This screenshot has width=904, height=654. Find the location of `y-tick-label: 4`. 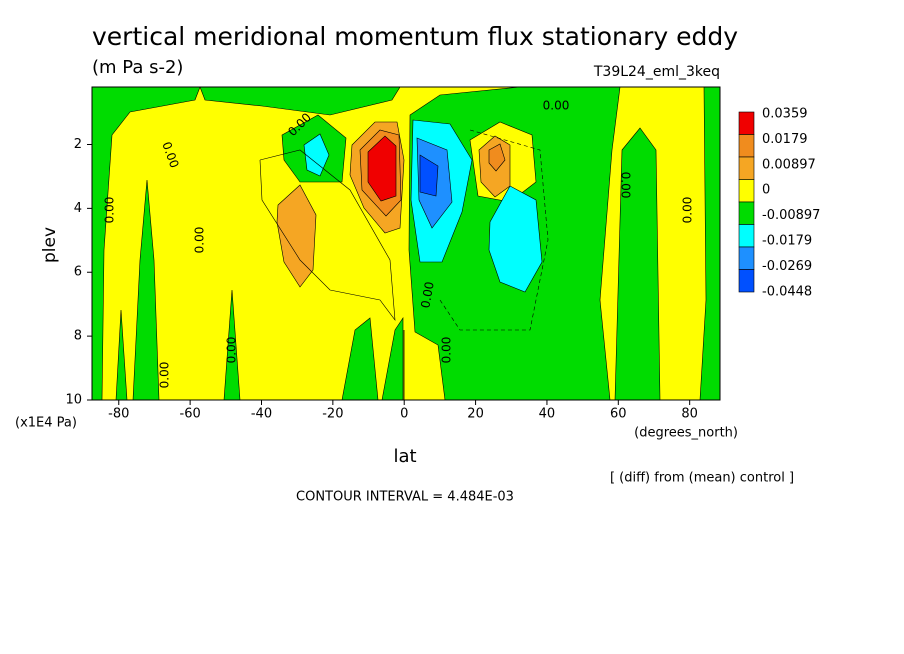

y-tick-label: 4 is located at coordinates (78, 208).